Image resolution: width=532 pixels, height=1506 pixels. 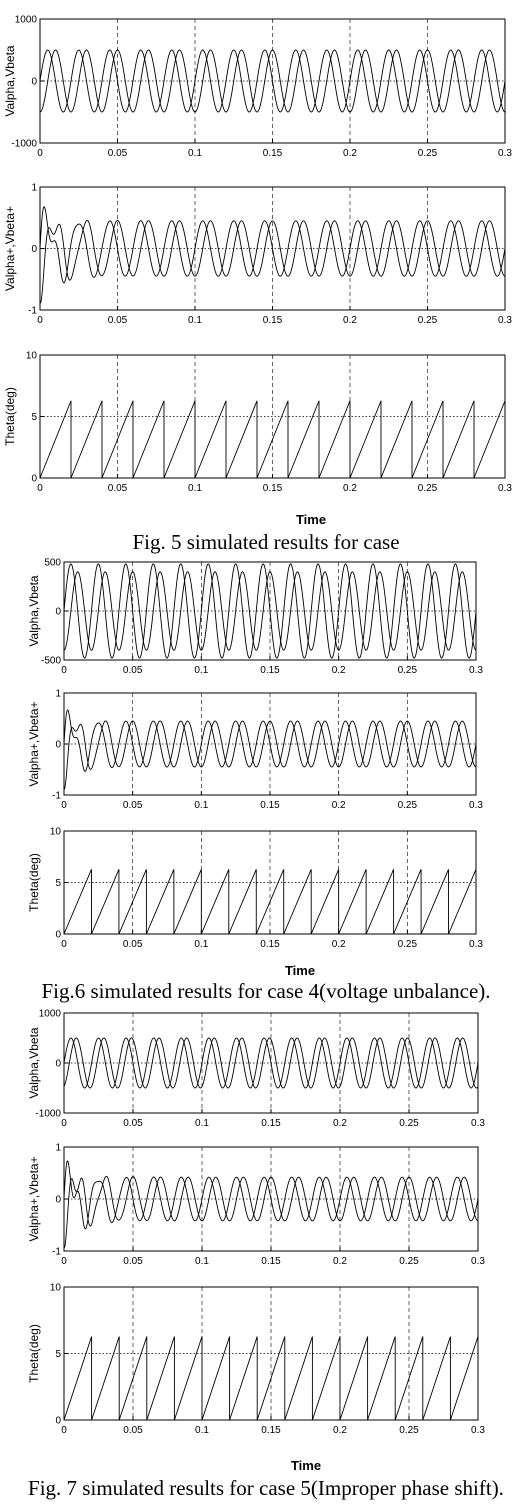 I want to click on x-axis-label-7: Time, so click(x=306, y=1465).